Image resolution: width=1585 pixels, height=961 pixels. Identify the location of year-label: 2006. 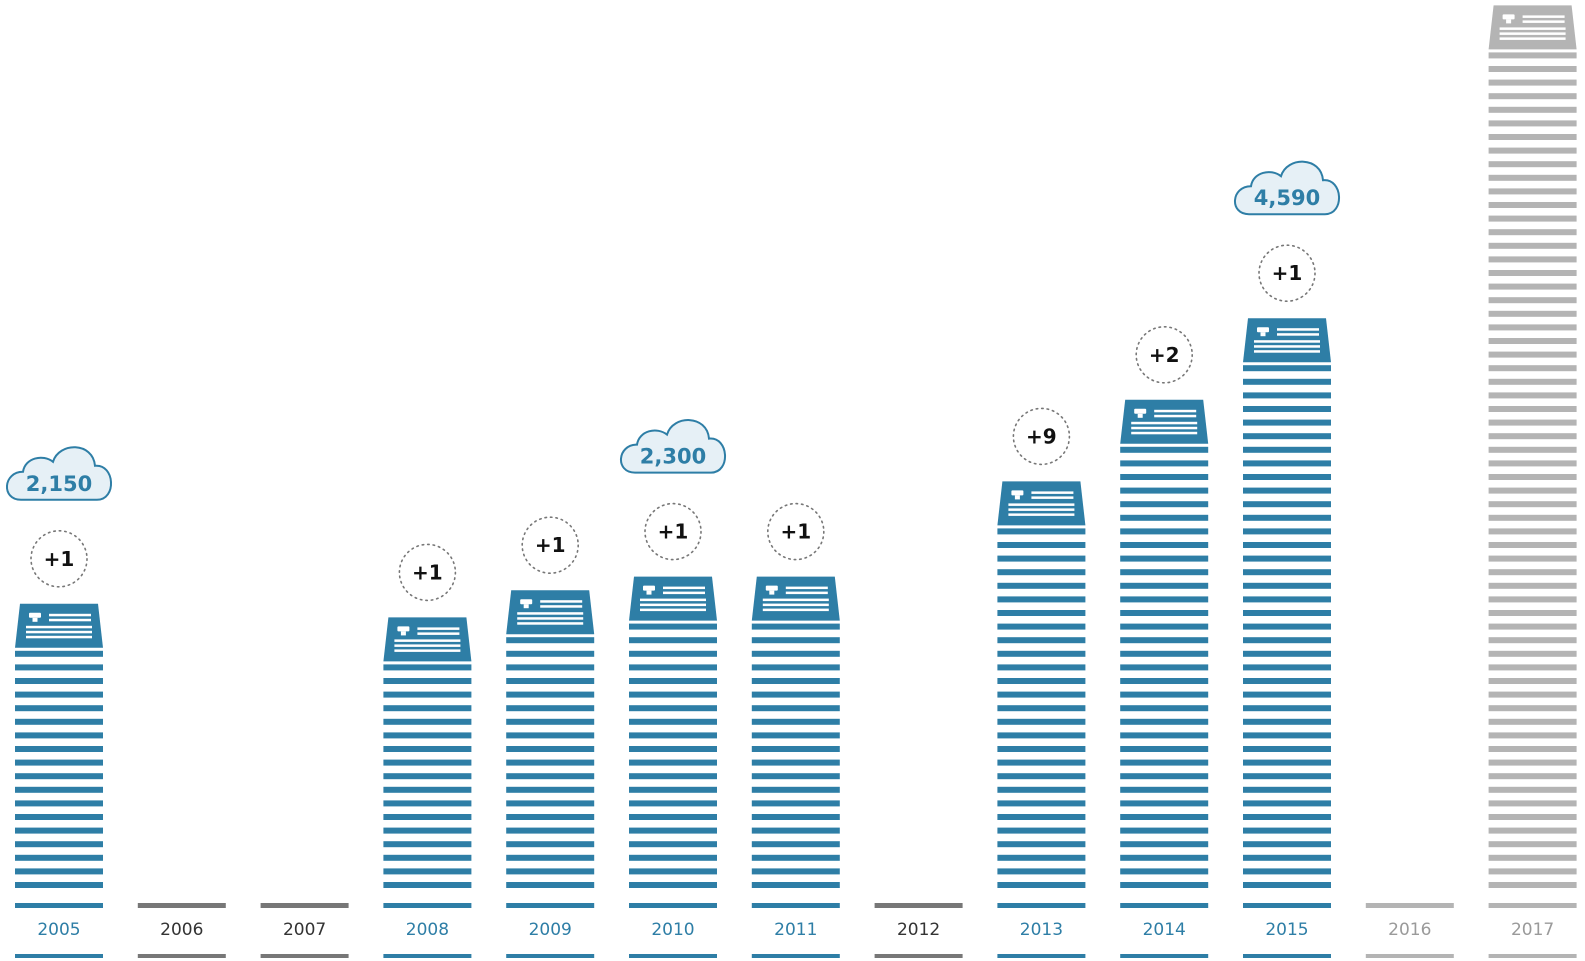
(181, 930).